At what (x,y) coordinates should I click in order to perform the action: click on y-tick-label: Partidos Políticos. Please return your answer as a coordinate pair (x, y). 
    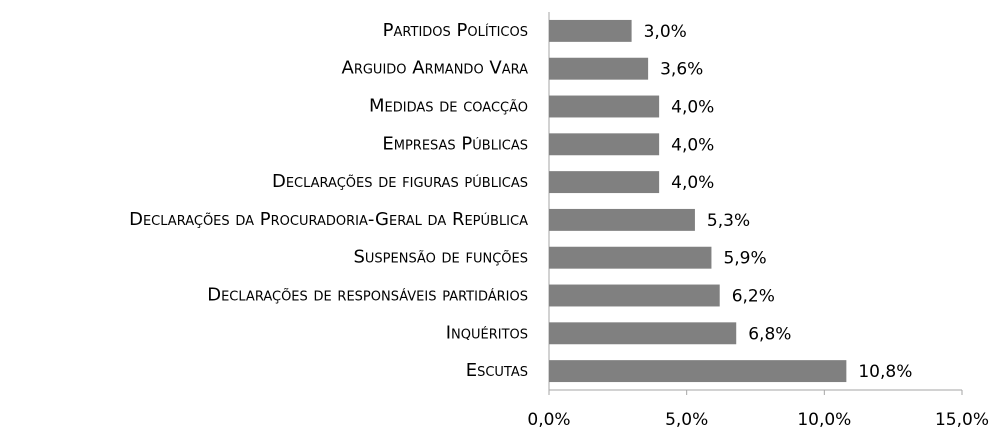
    Looking at the image, I should click on (455, 30).